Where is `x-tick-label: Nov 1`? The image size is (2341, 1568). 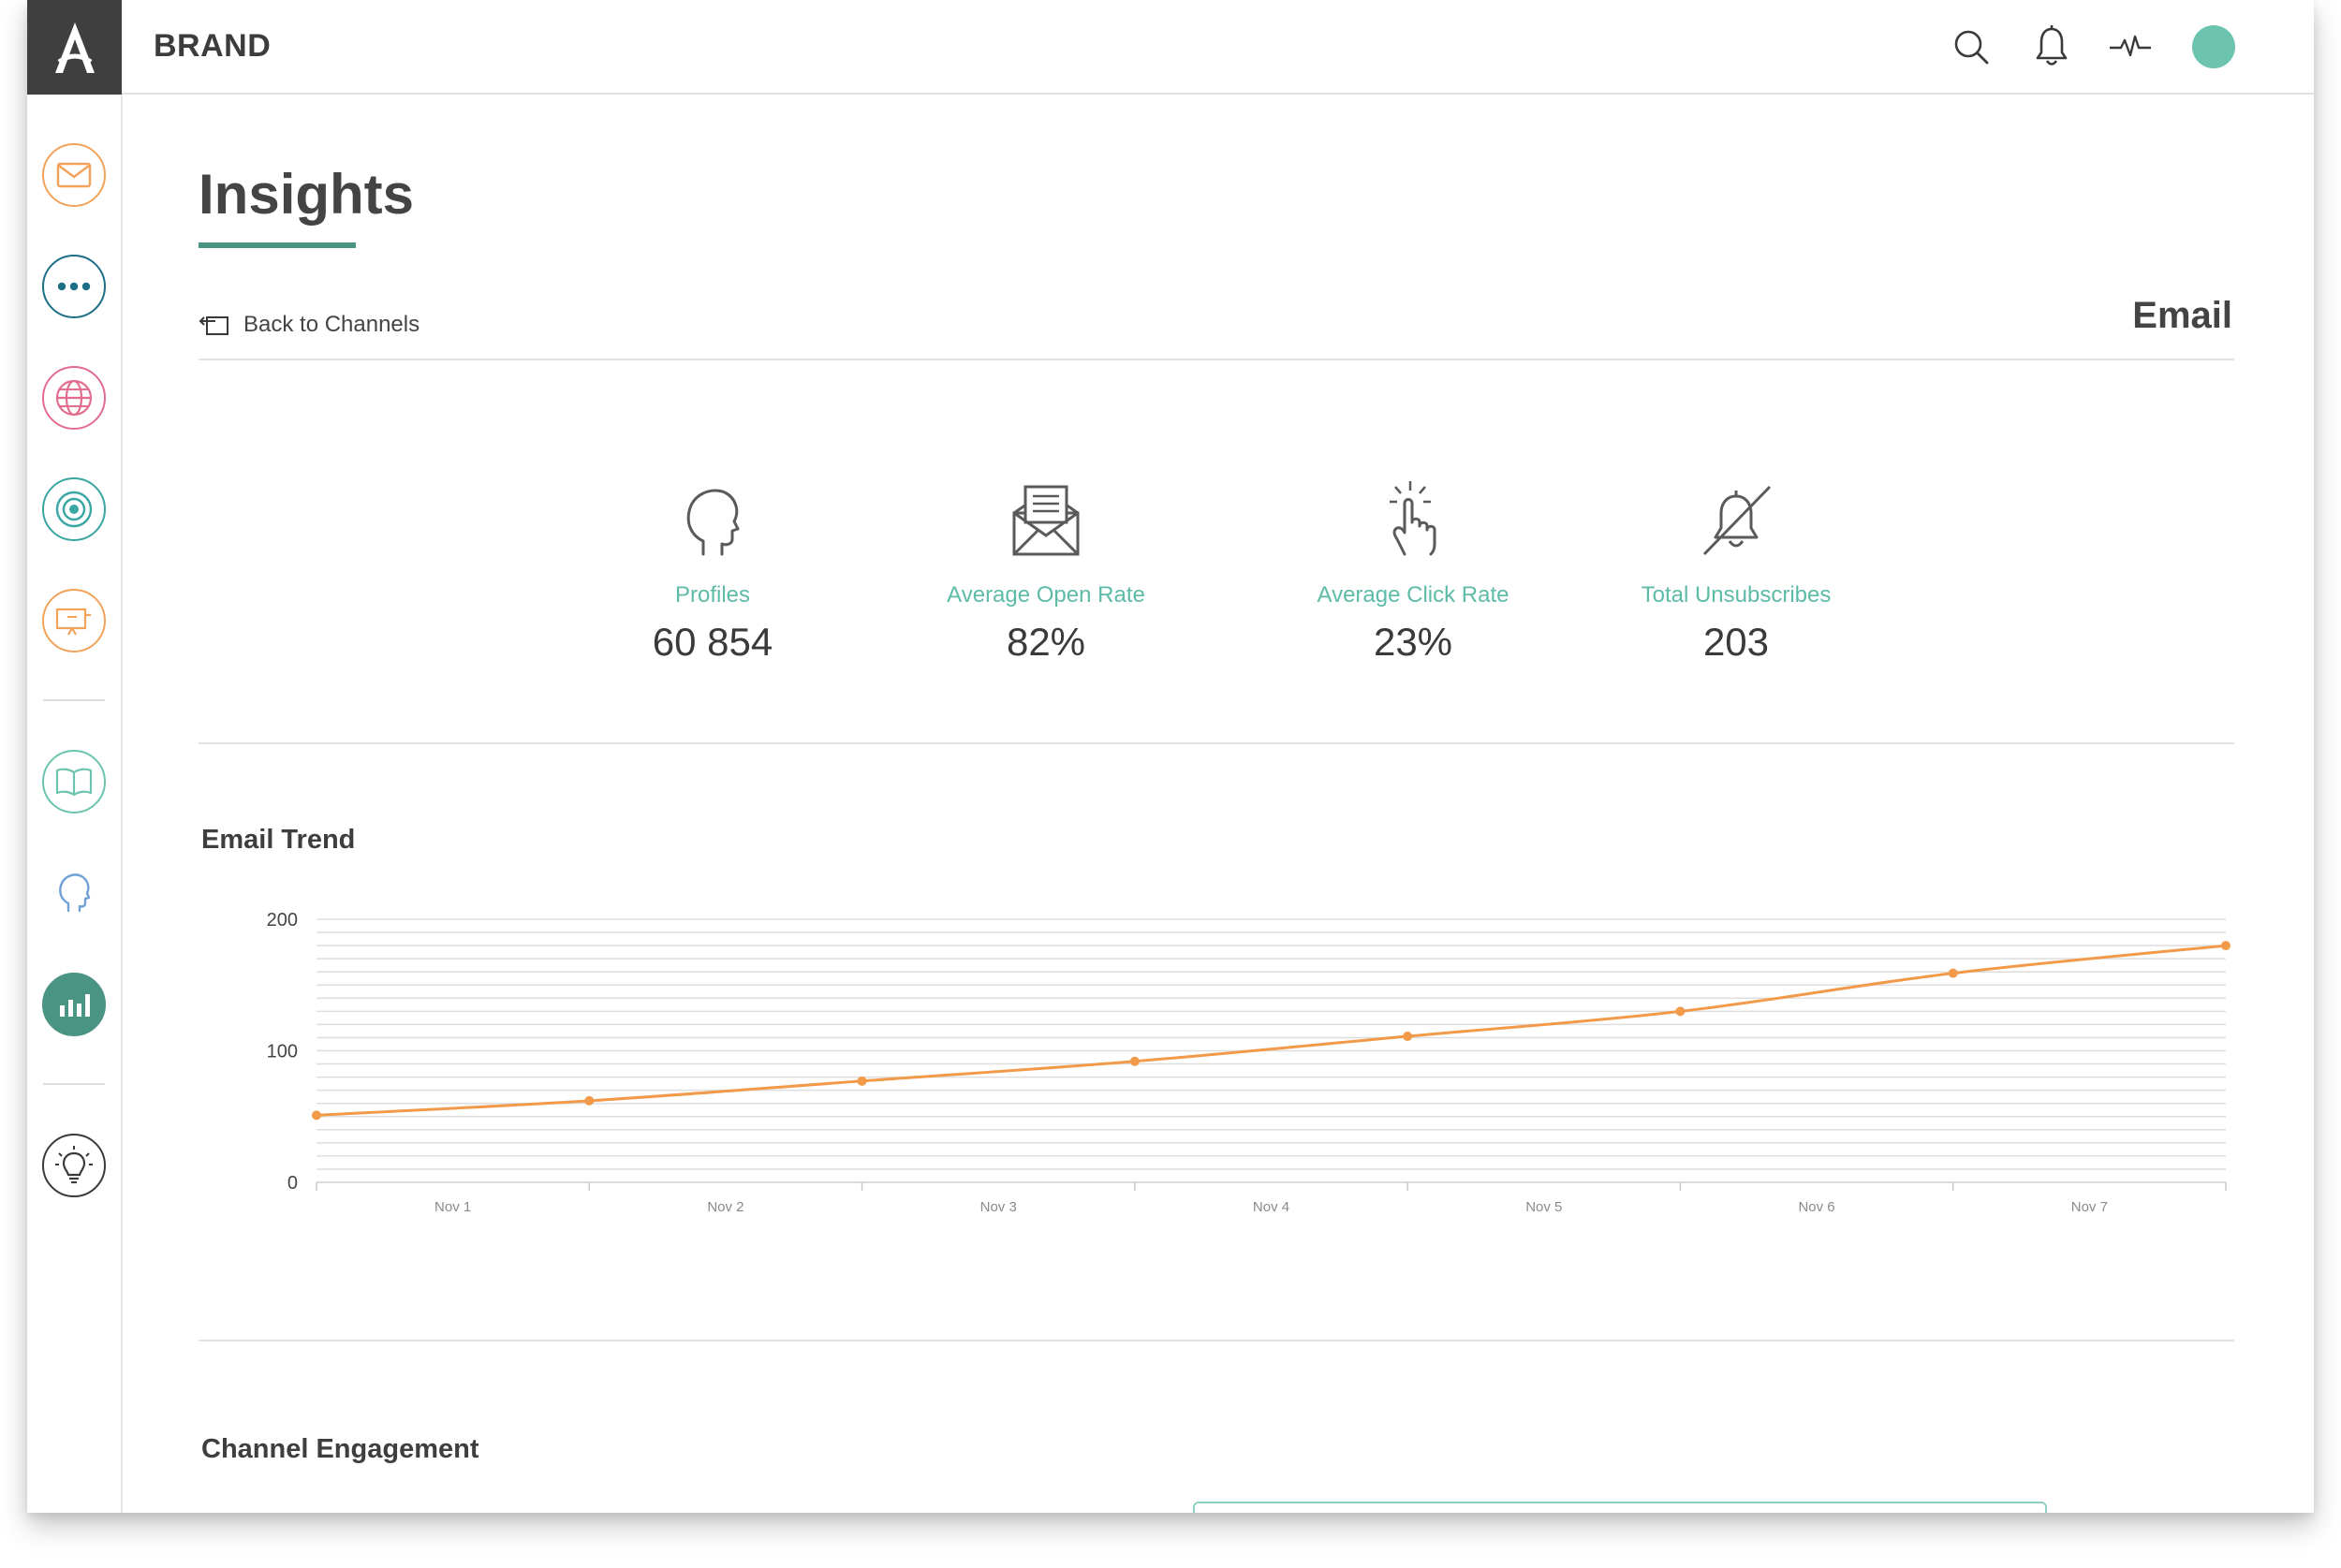
x-tick-label: Nov 1 is located at coordinates (452, 1207).